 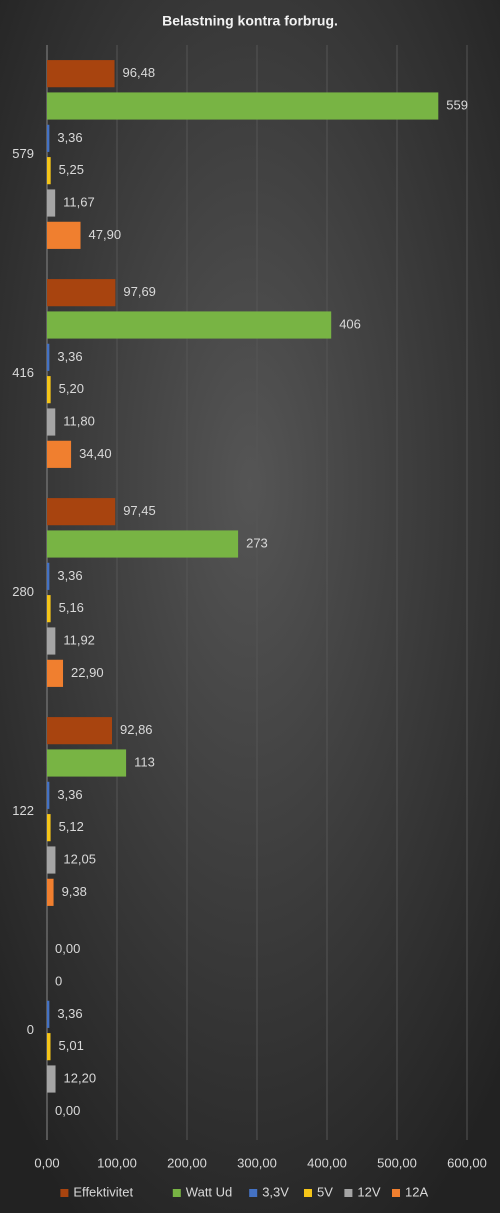 I want to click on data-label: 47,90, so click(x=105, y=234).